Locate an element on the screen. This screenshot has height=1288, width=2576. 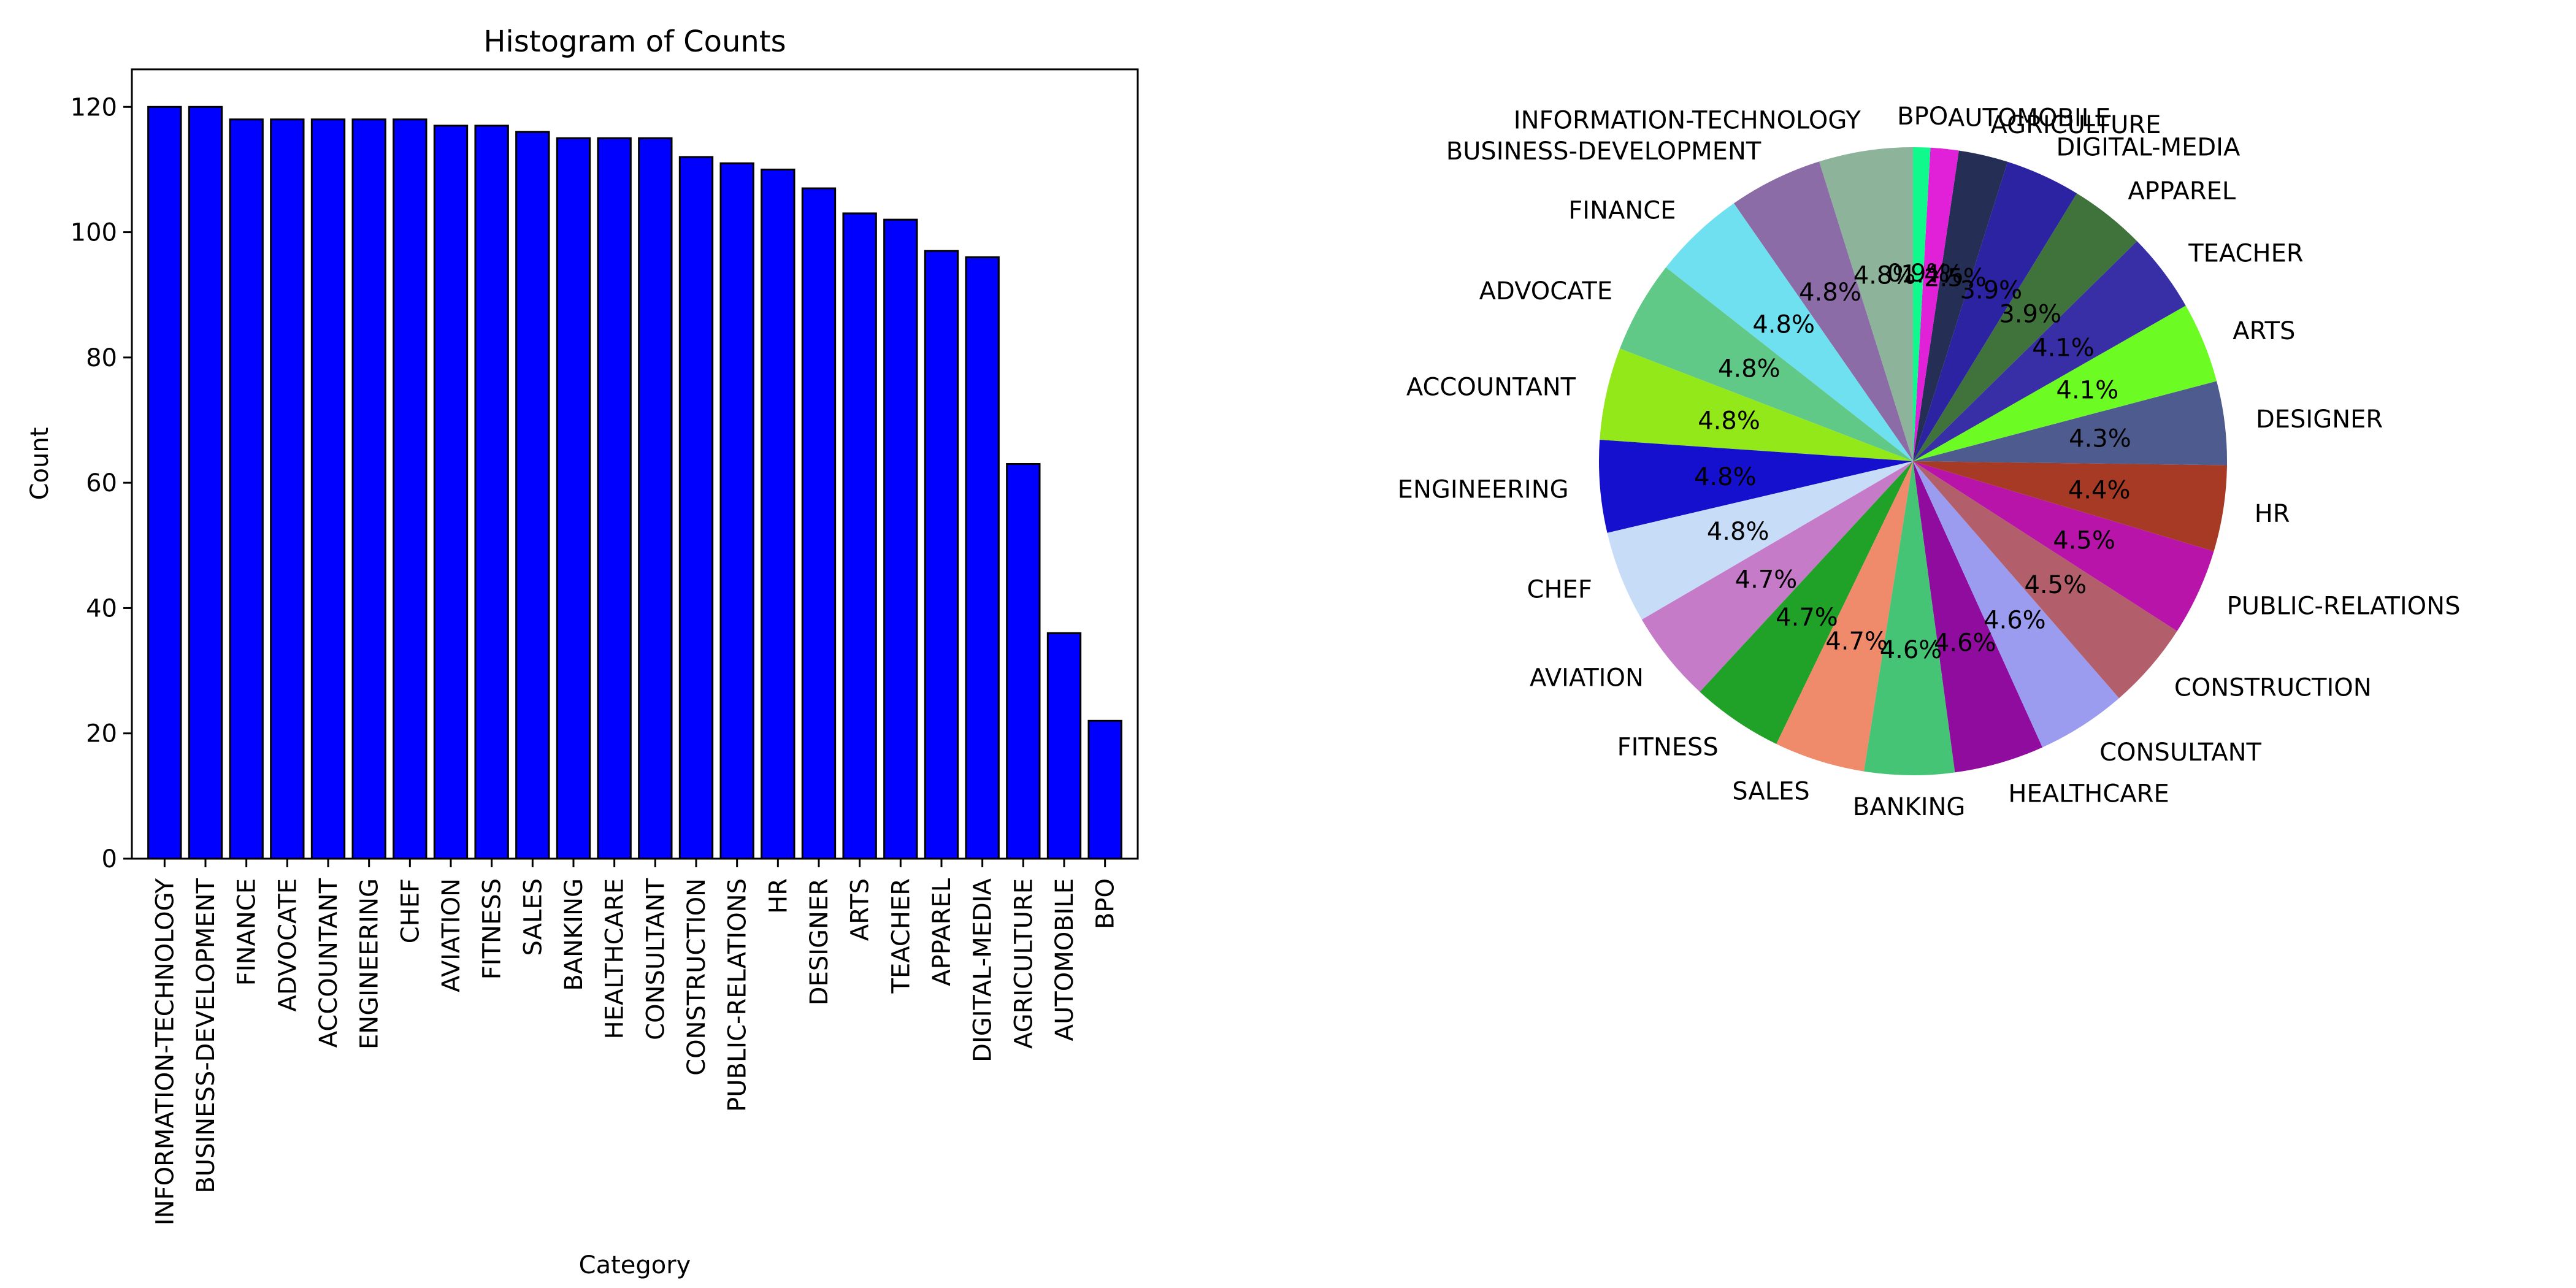
x-tick-label: ADVOCATE is located at coordinates (288, 945).